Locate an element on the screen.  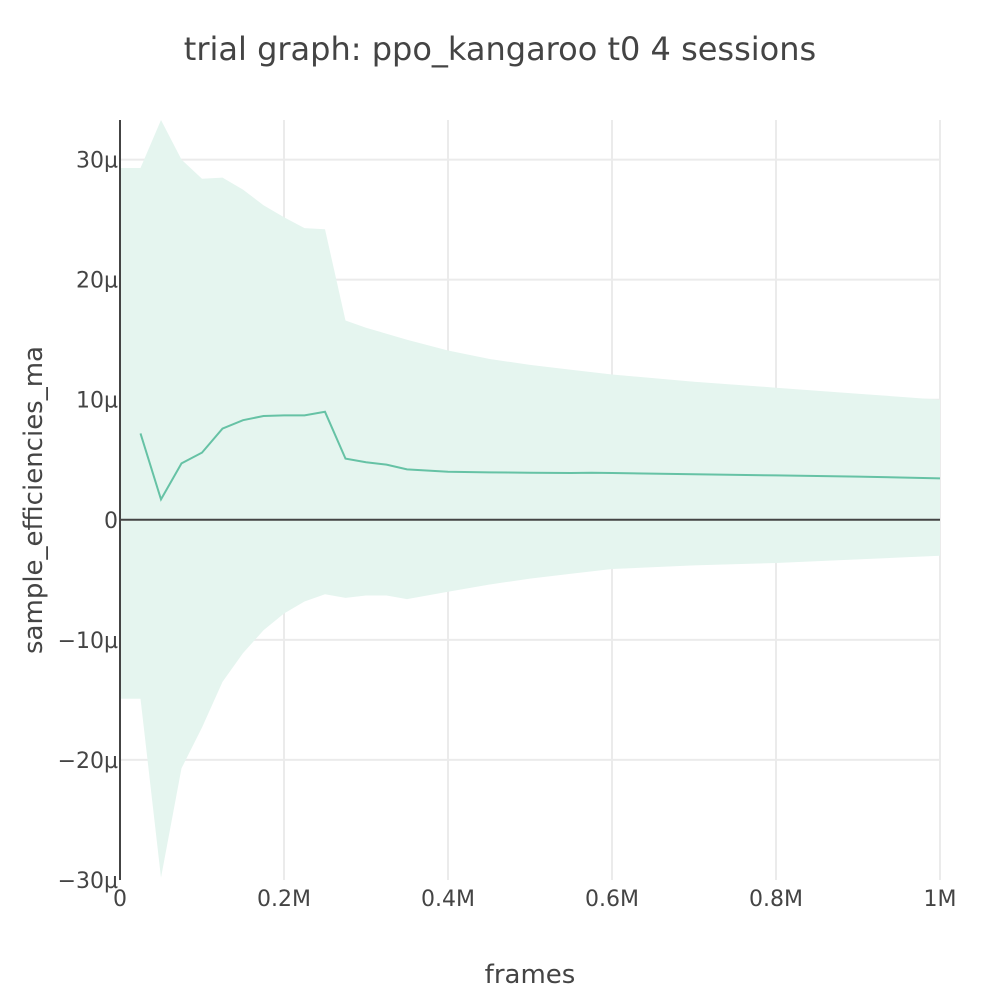
y-tick-label: 0 is located at coordinates (111, 521).